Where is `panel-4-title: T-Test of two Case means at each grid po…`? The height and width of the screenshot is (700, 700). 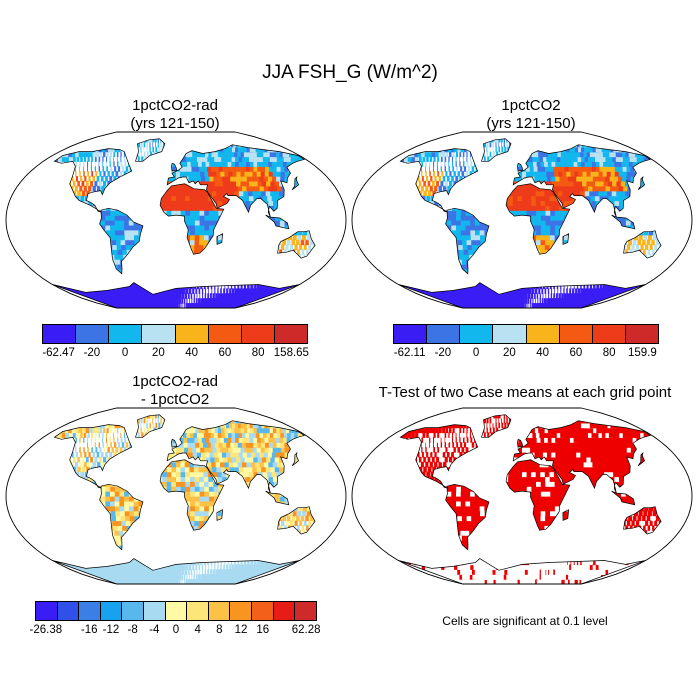 panel-4-title: T-Test of two Case means at each grid po… is located at coordinates (525, 392).